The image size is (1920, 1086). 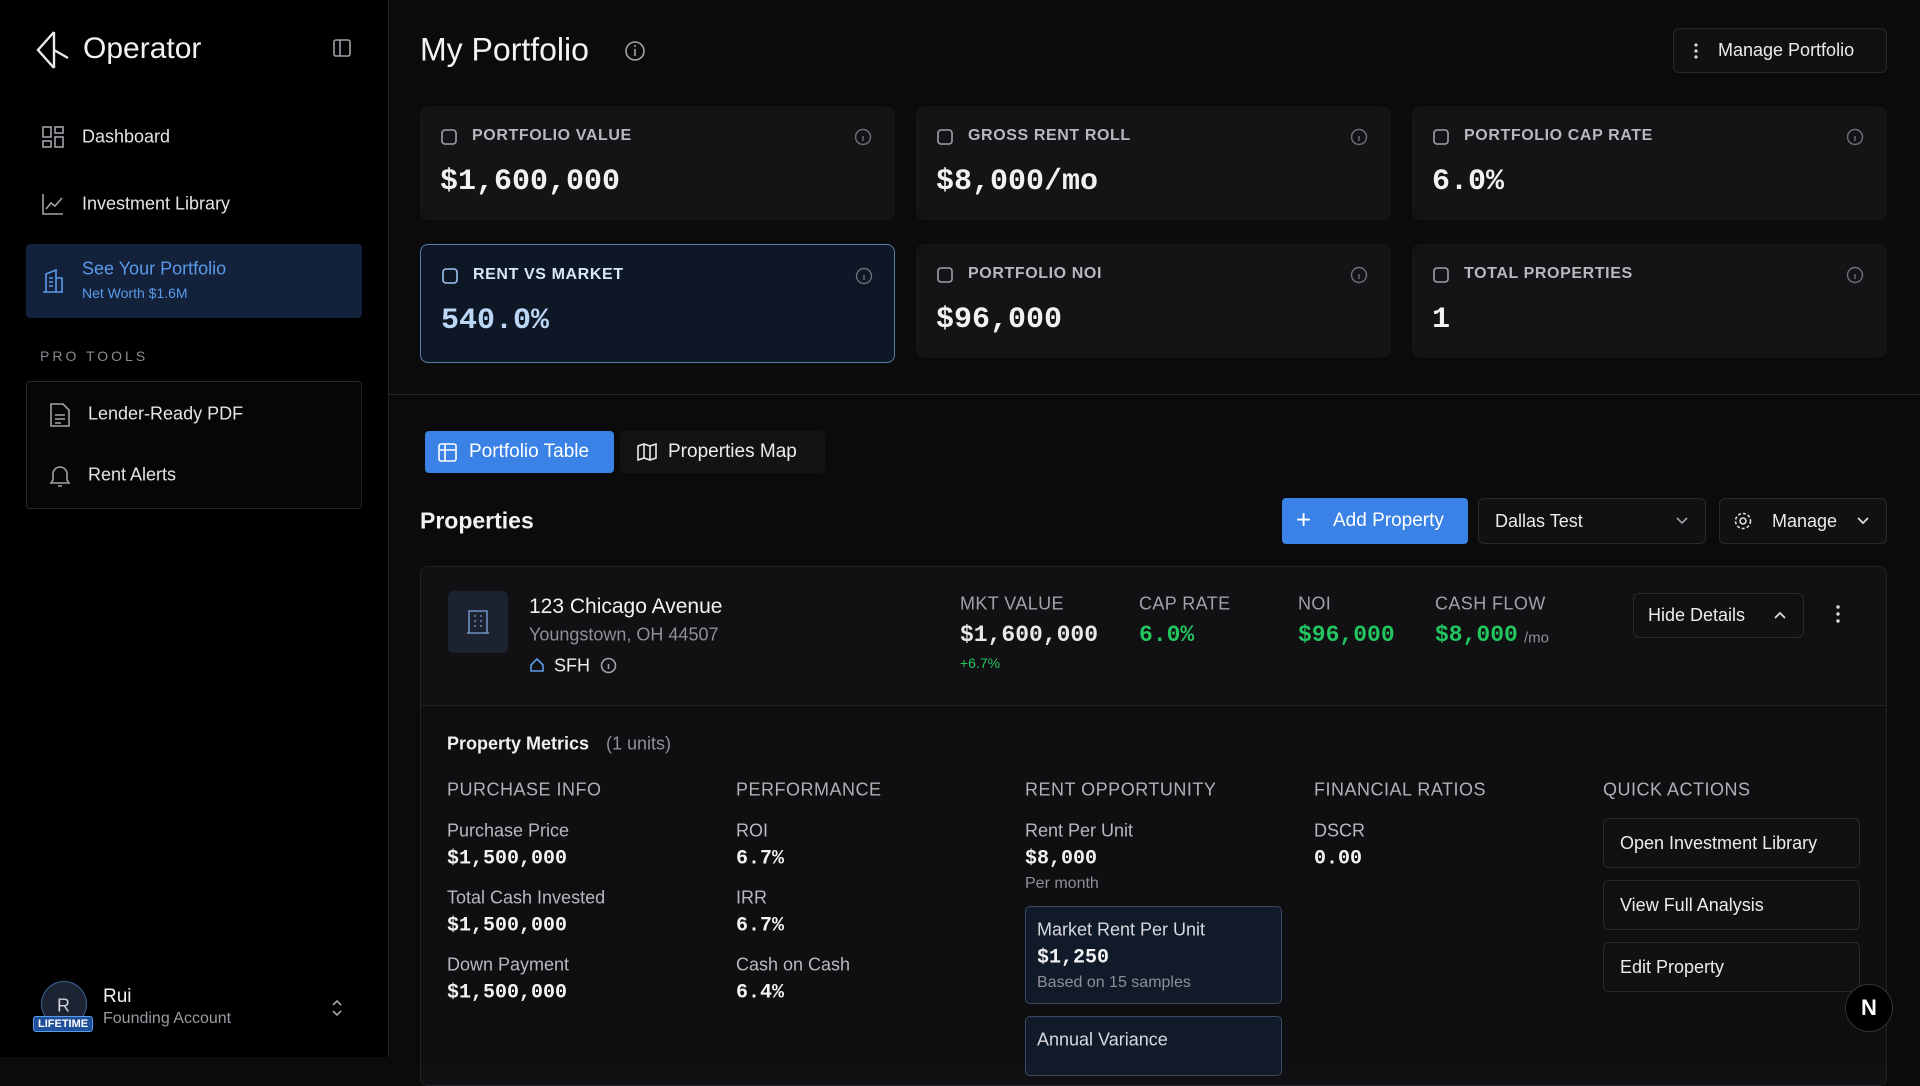 What do you see at coordinates (1388, 520) in the screenshot?
I see `button-label: Add Property` at bounding box center [1388, 520].